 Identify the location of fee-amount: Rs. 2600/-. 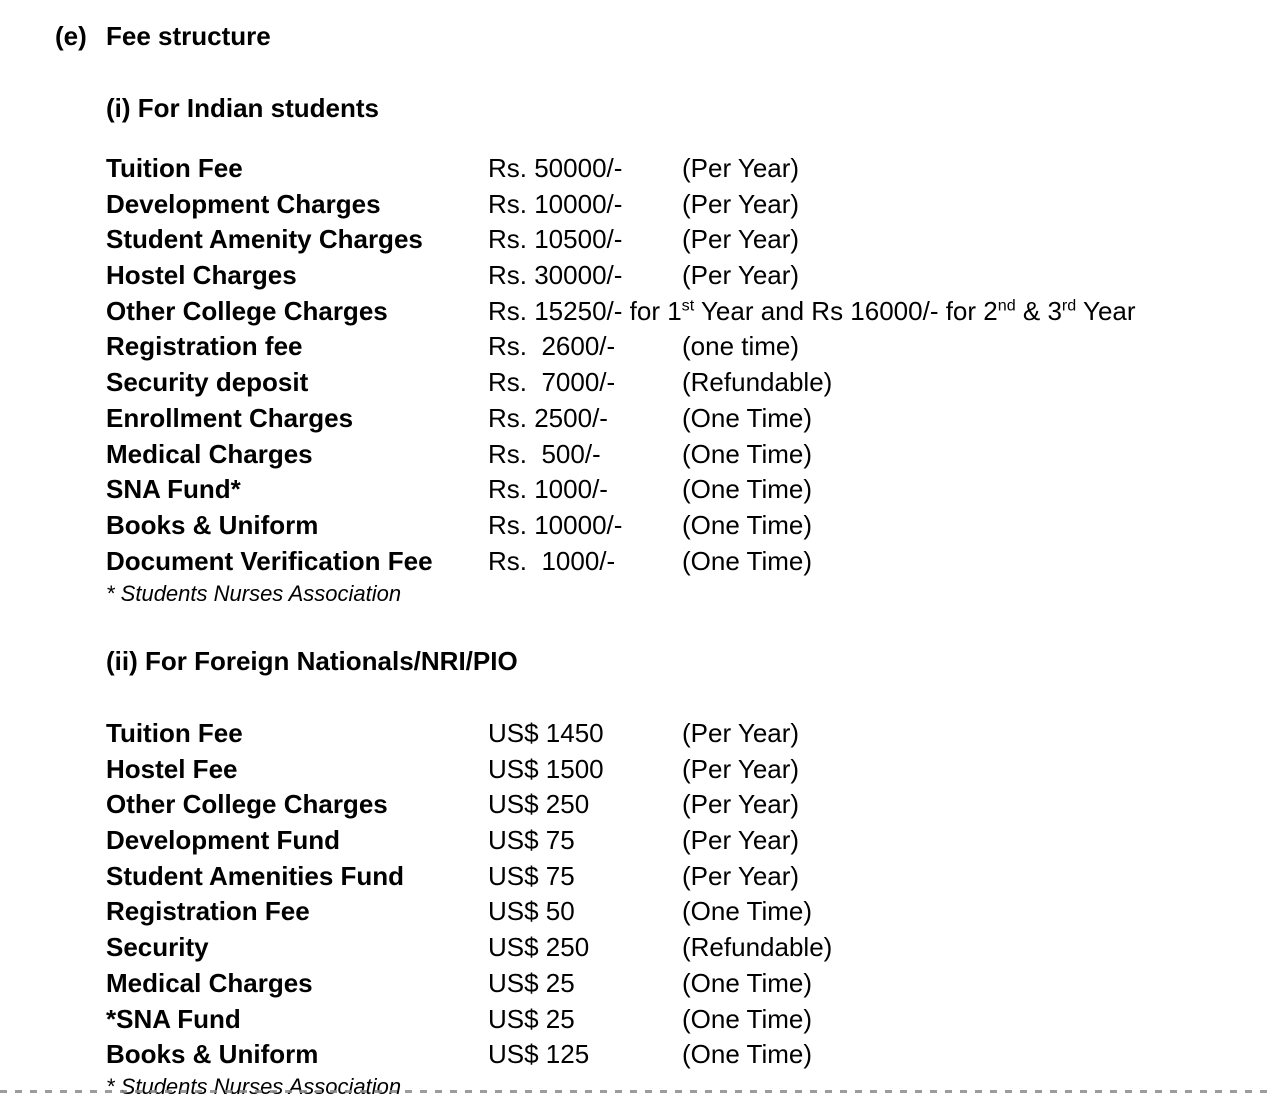
(552, 346).